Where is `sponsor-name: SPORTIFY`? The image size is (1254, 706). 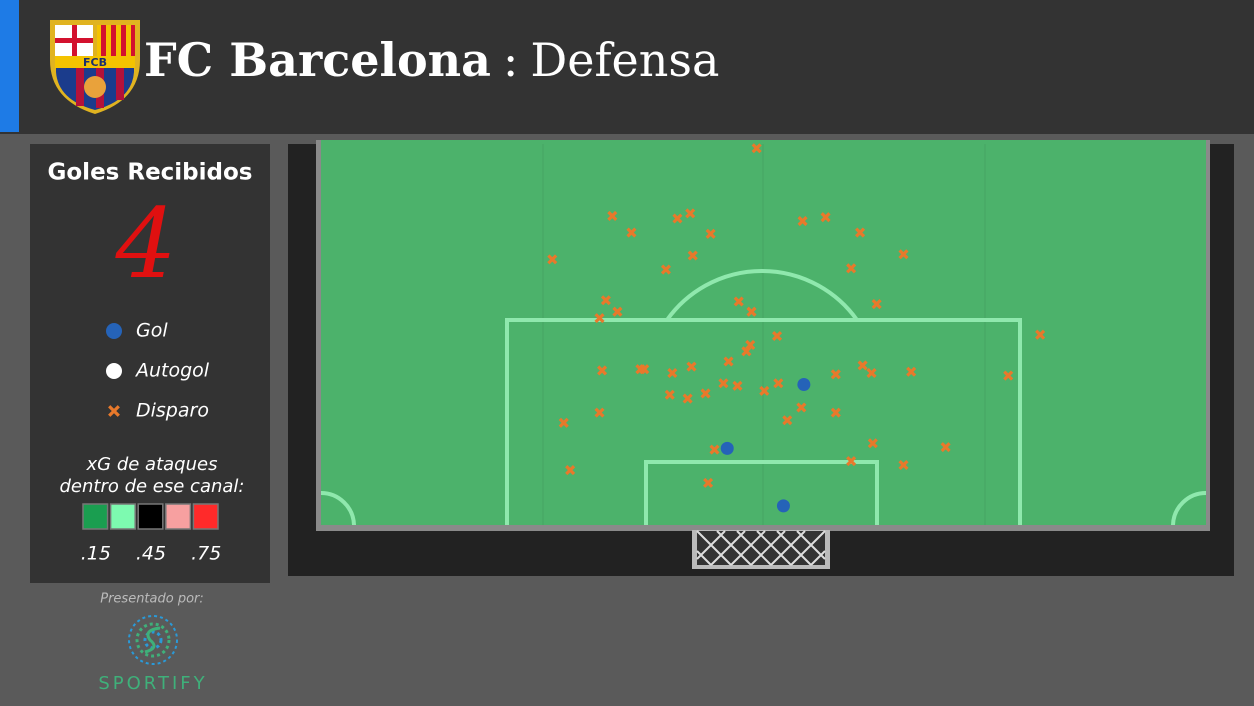
sponsor-name: SPORTIFY is located at coordinates (152, 683).